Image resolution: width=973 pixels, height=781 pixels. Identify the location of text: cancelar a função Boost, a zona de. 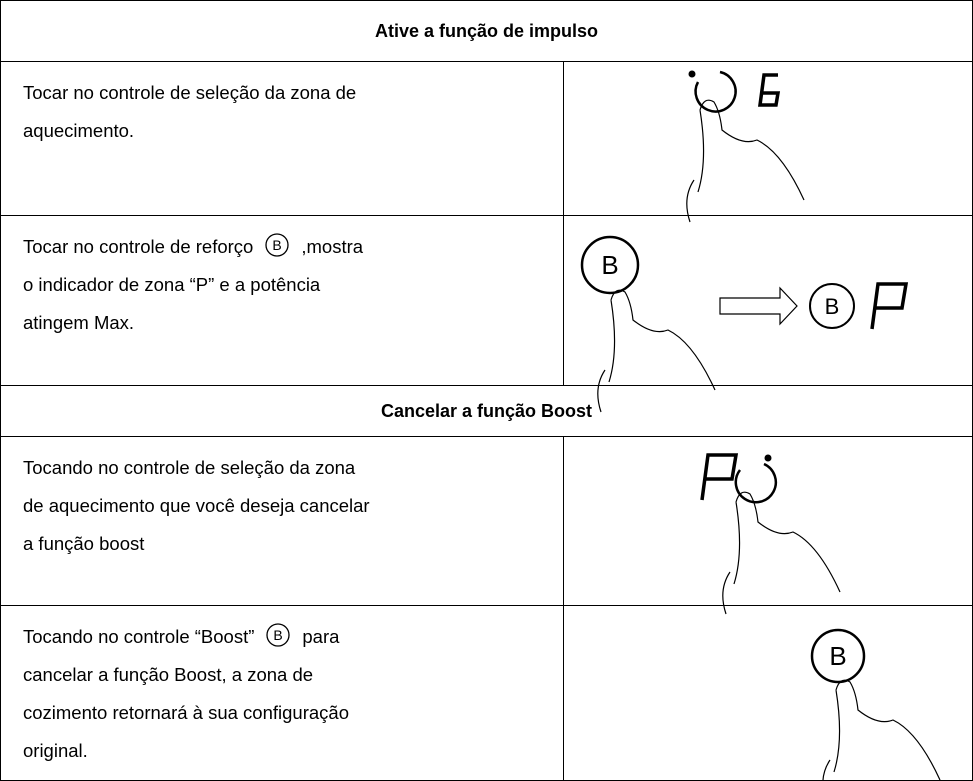
(168, 674).